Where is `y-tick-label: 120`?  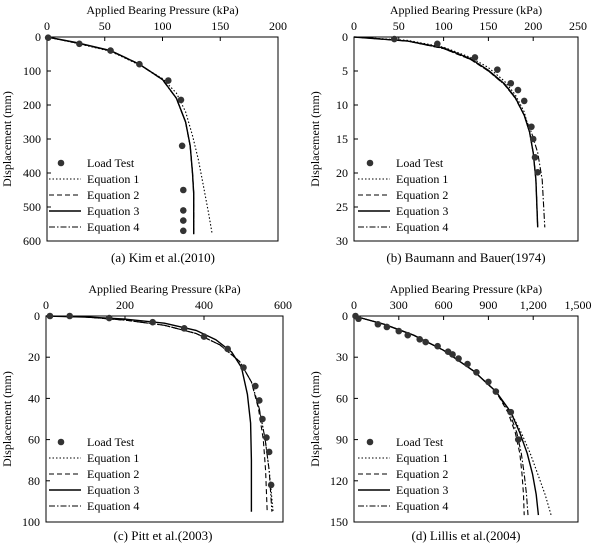
y-tick-label: 120 is located at coordinates (339, 481).